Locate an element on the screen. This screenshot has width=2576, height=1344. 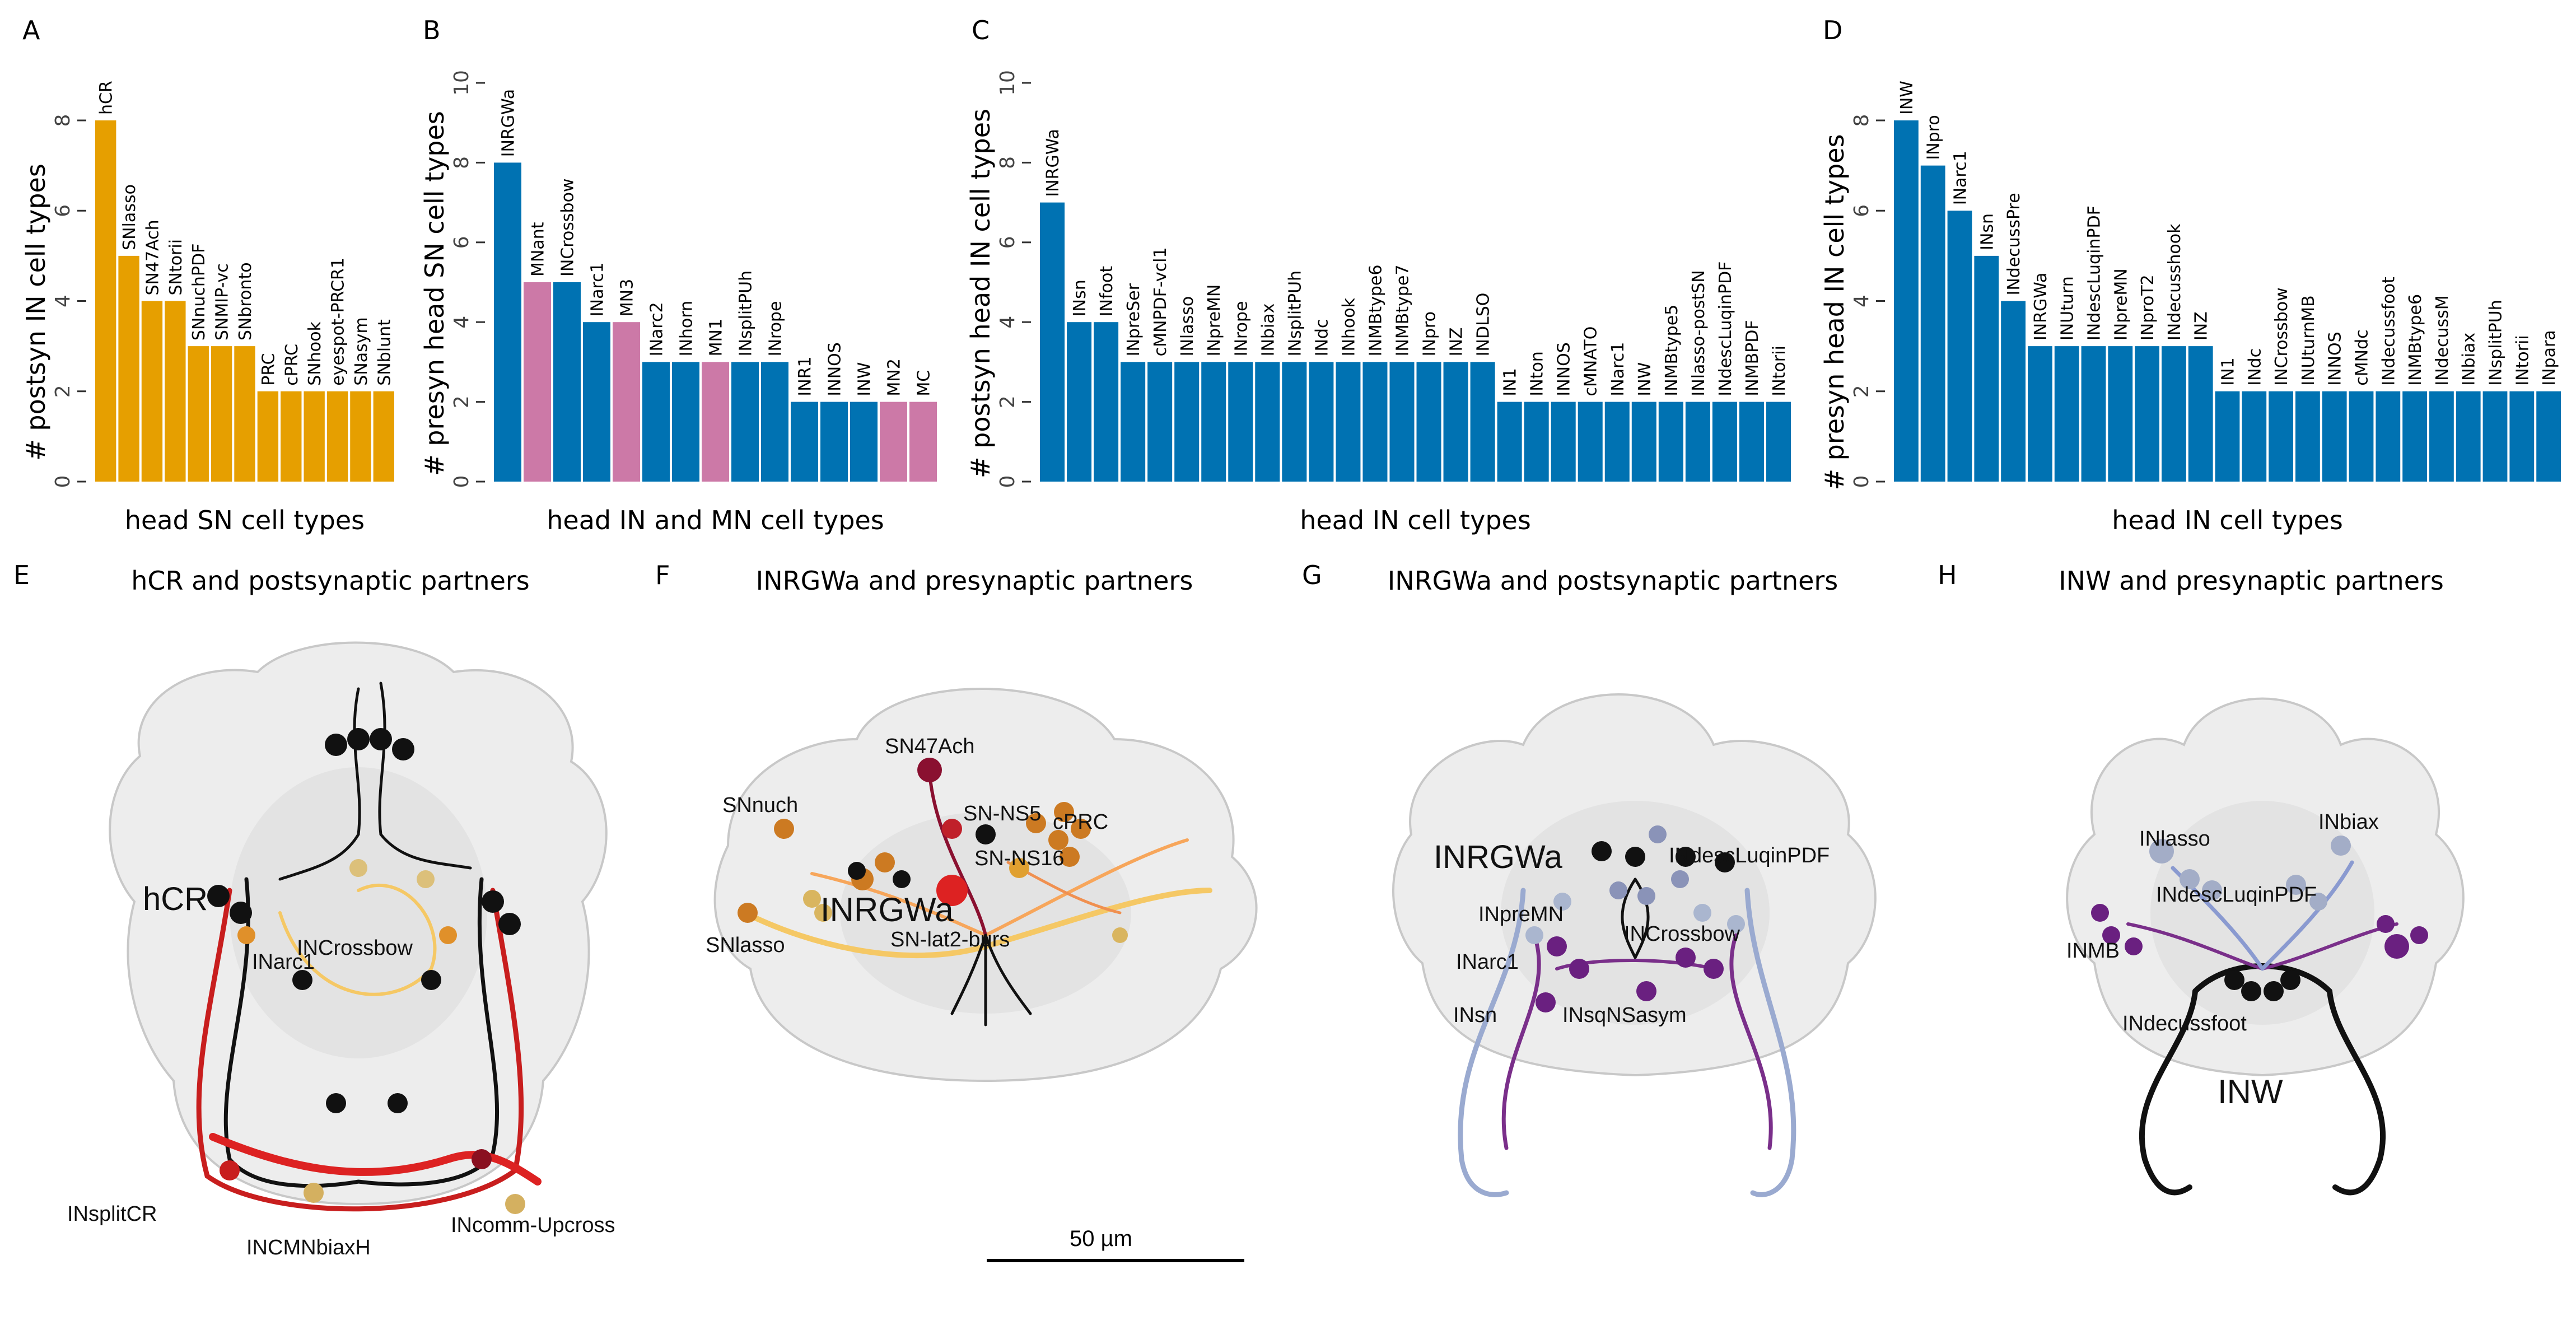
label-hcr: hCR is located at coordinates (176, 899).